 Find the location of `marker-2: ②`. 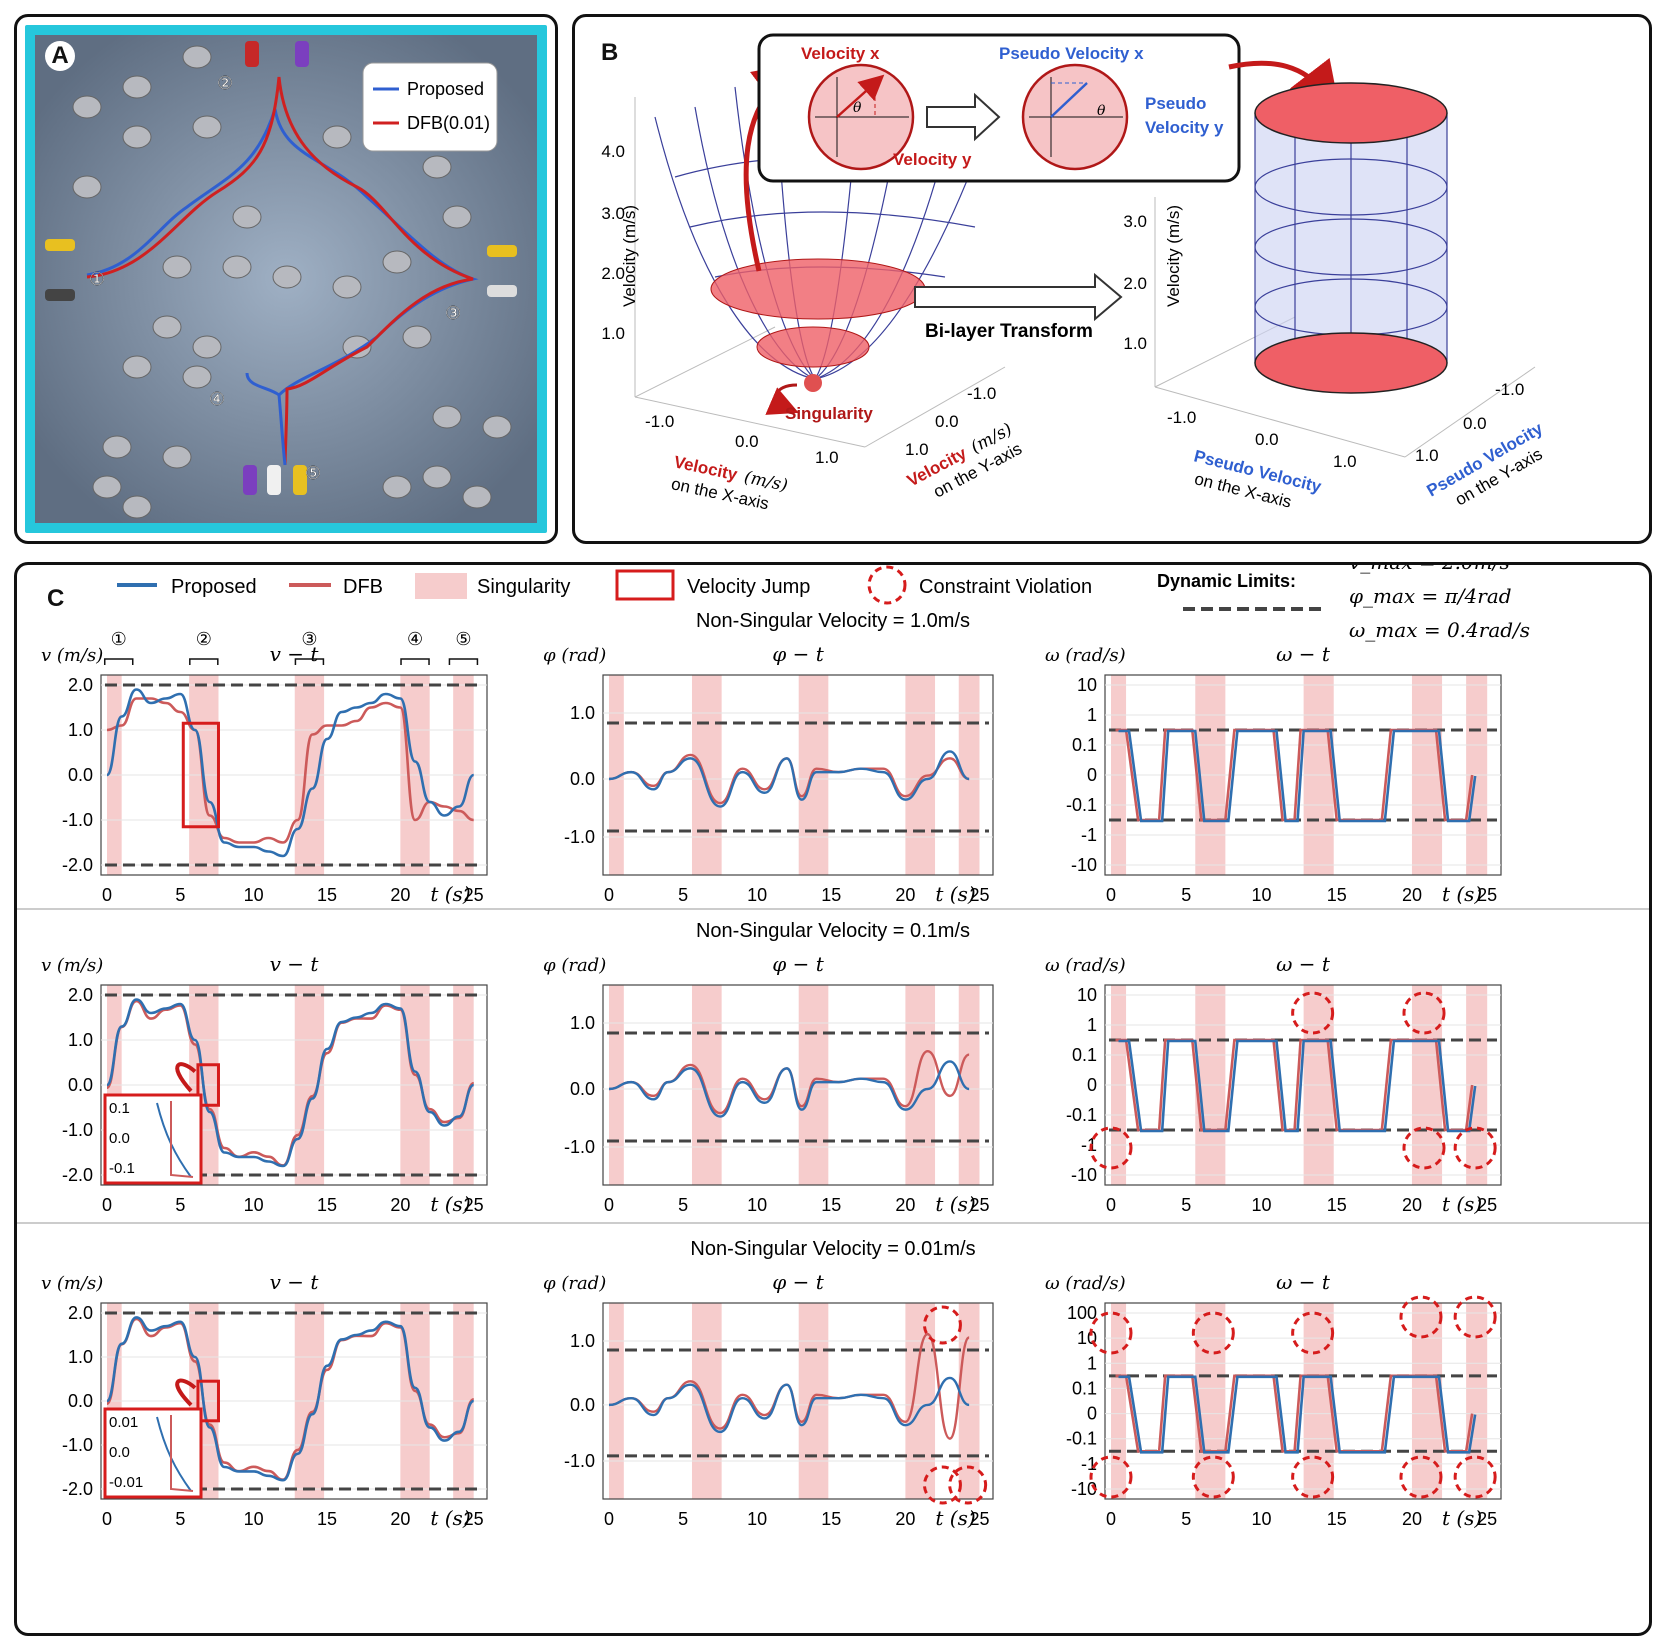

marker-2: ② is located at coordinates (225, 83).